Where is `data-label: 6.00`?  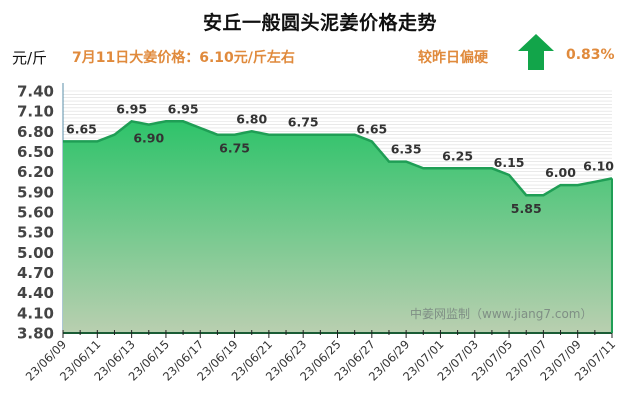
data-label: 6.00 is located at coordinates (560, 172).